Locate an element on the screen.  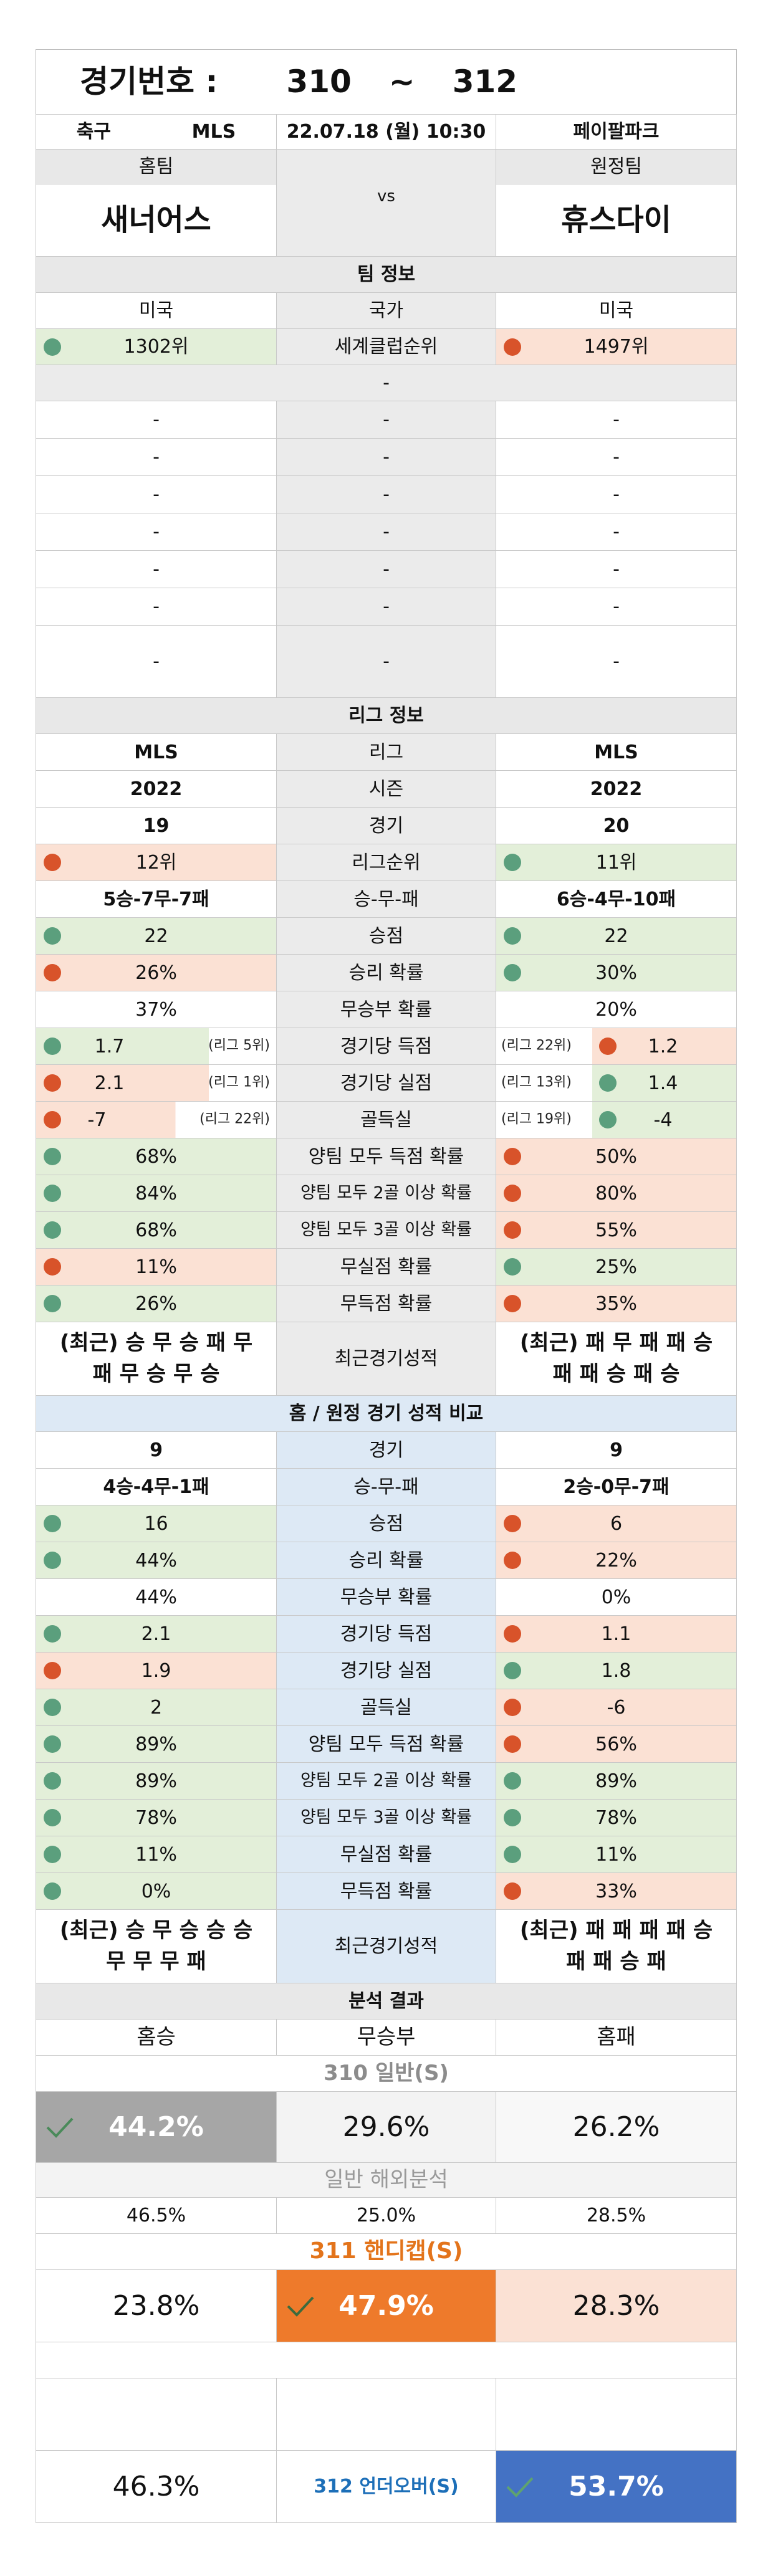
vs-label: vs is located at coordinates (386, 221).